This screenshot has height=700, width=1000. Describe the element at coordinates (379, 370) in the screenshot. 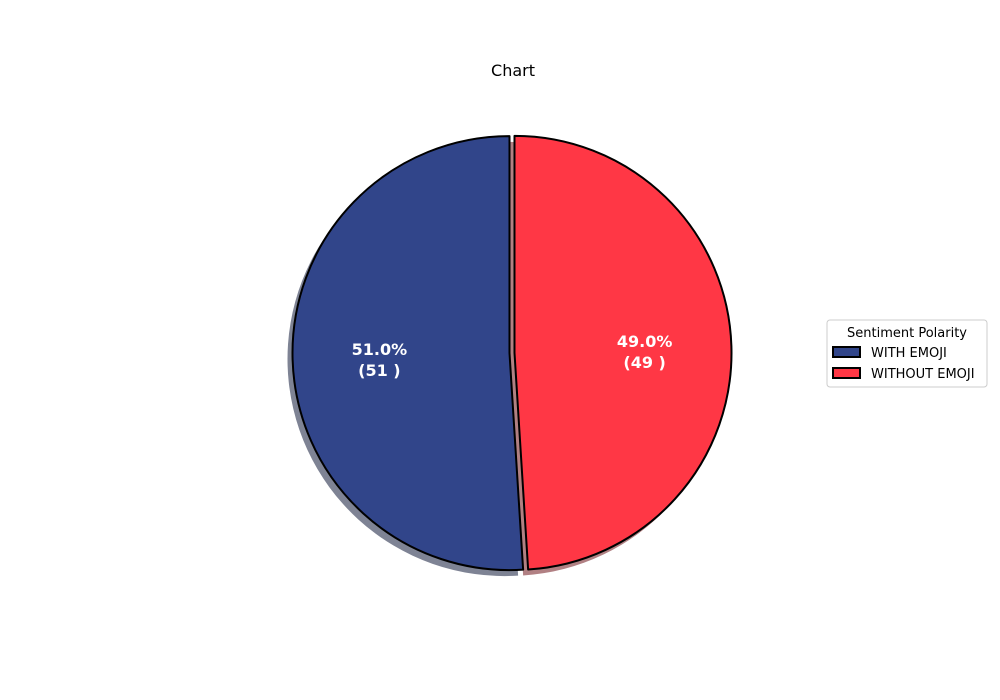

I see `slice-count-label-with-emoji: (51 )` at that location.